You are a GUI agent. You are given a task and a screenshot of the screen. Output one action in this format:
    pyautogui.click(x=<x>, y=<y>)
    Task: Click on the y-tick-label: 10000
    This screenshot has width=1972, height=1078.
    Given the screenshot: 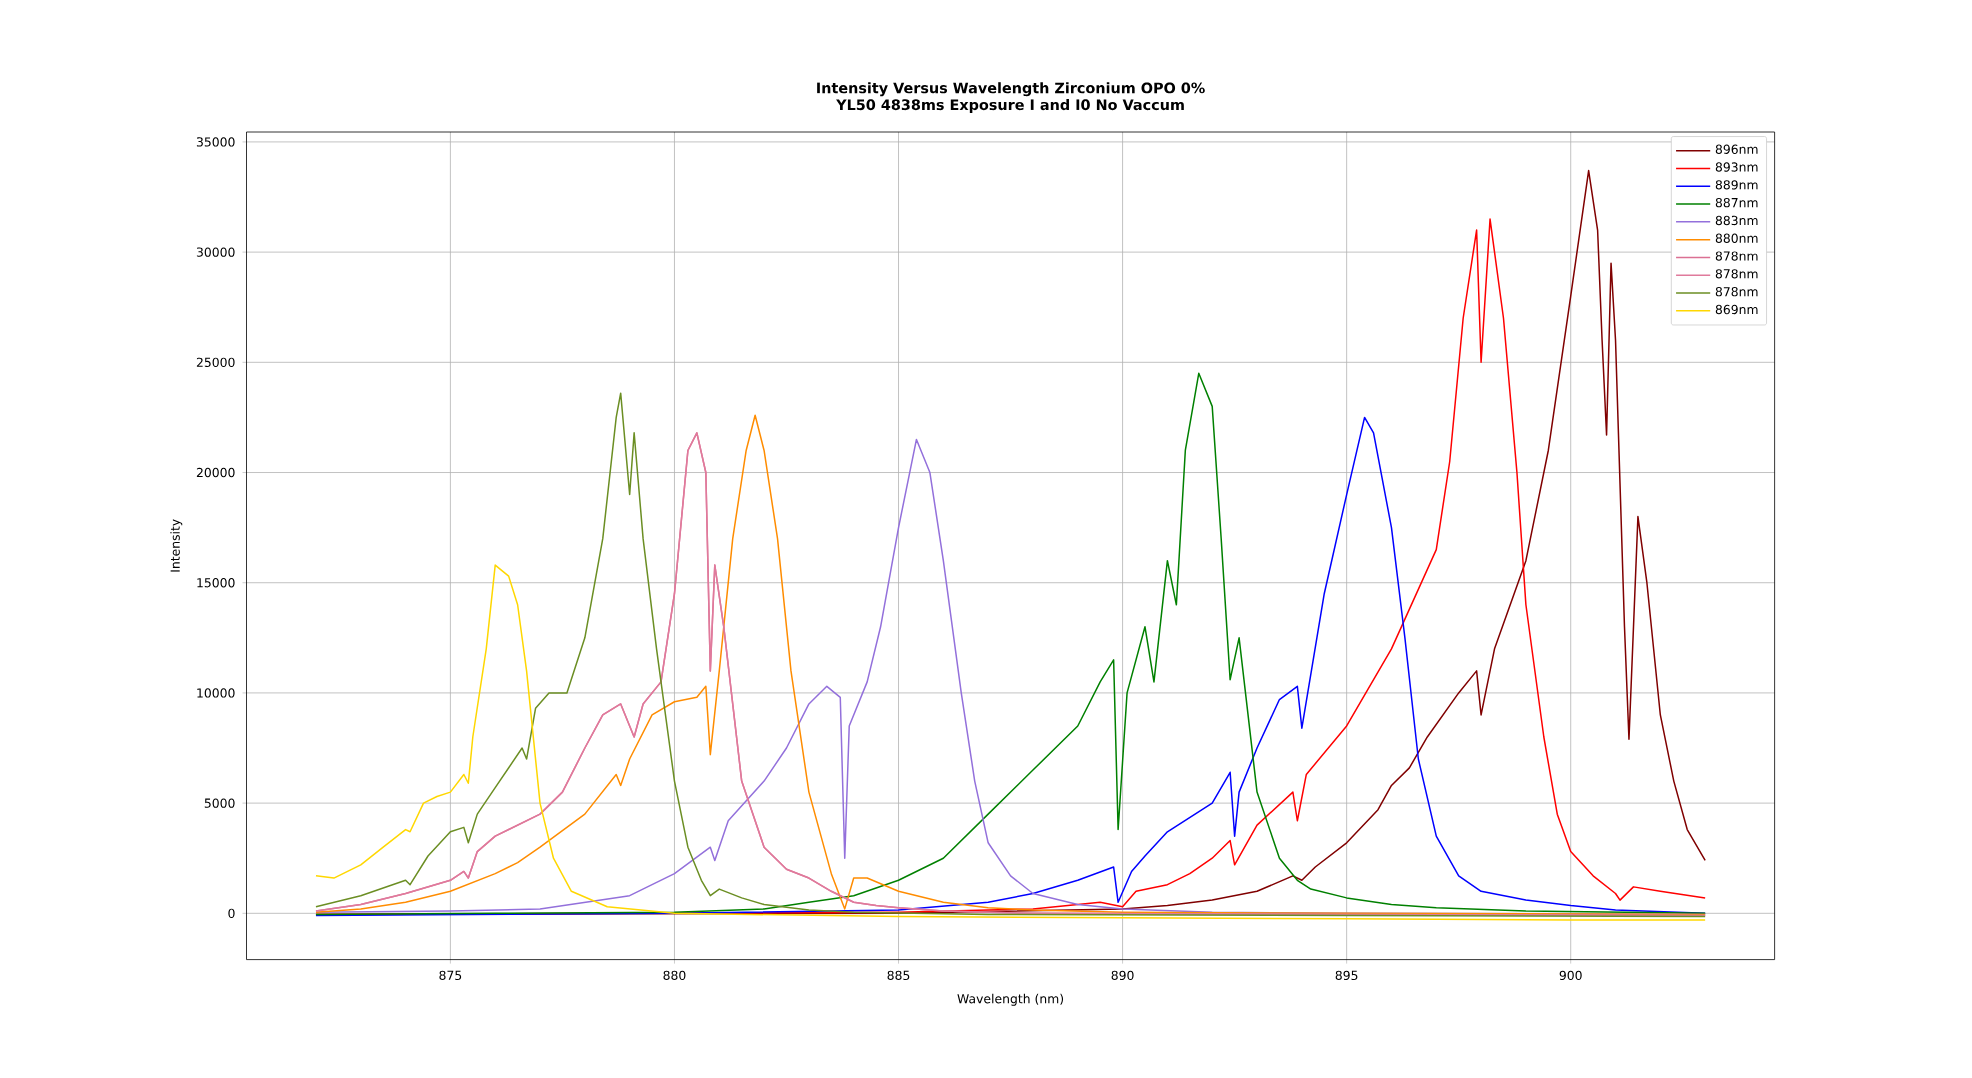 What is the action you would take?
    pyautogui.click(x=216, y=693)
    